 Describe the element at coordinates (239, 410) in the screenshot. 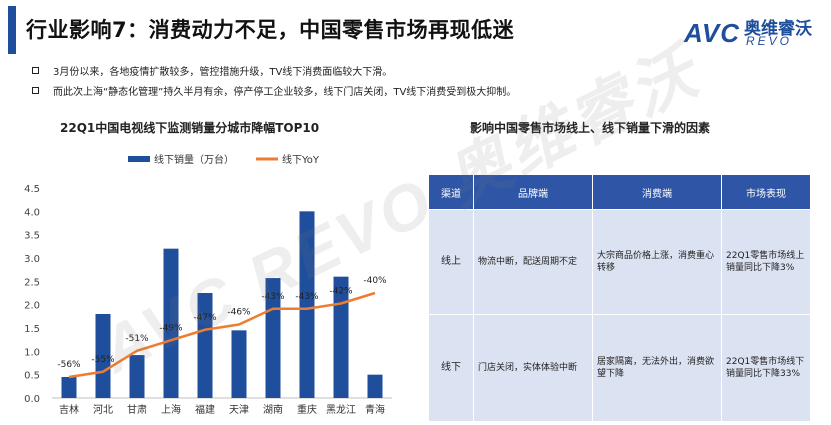

I see `x-tick-label: 天津` at that location.